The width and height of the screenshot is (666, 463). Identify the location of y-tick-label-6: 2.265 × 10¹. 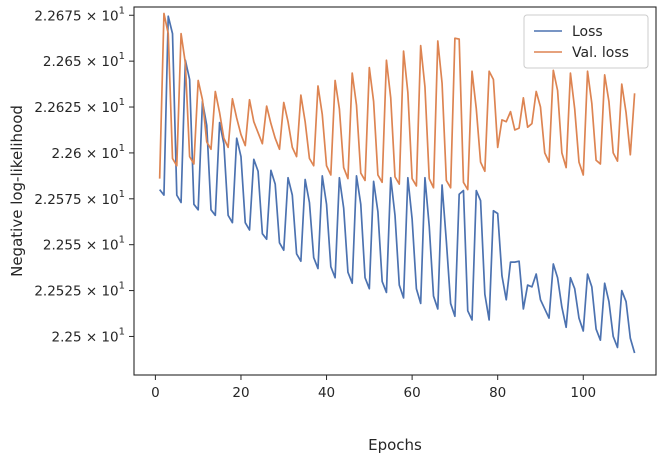
(84, 60).